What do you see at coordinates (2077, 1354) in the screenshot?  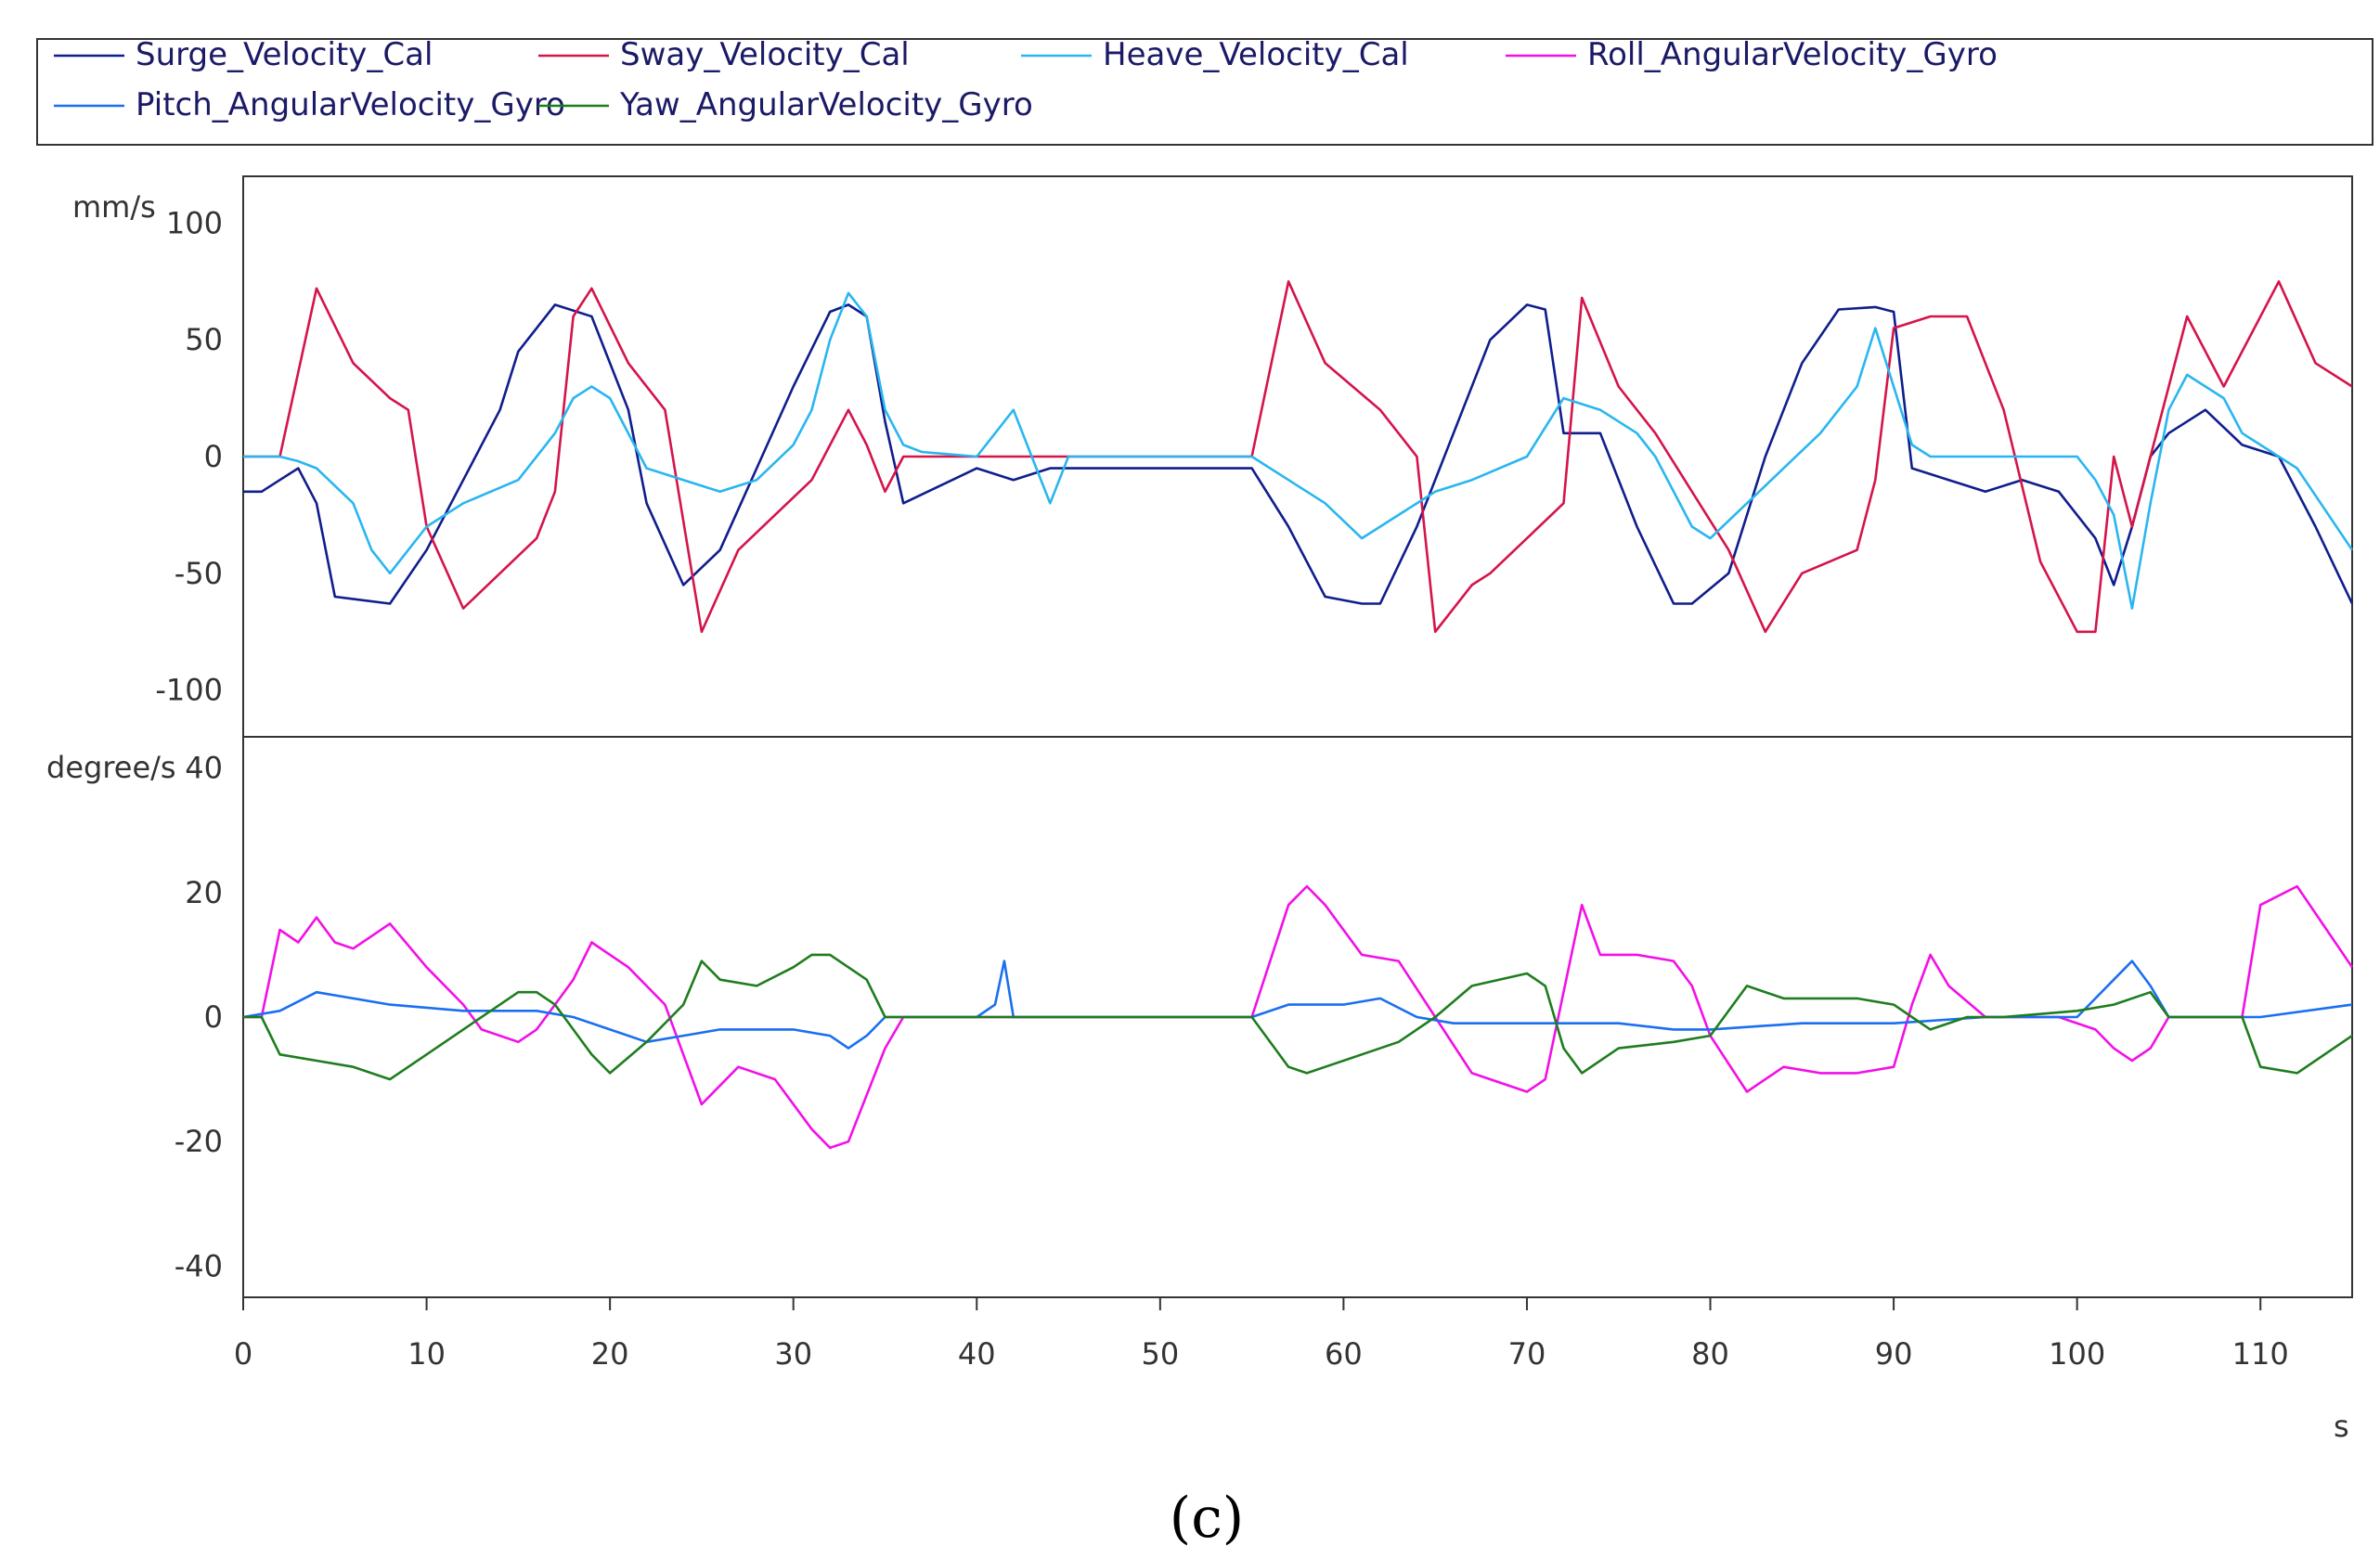 I see `x-tick-label: 100` at bounding box center [2077, 1354].